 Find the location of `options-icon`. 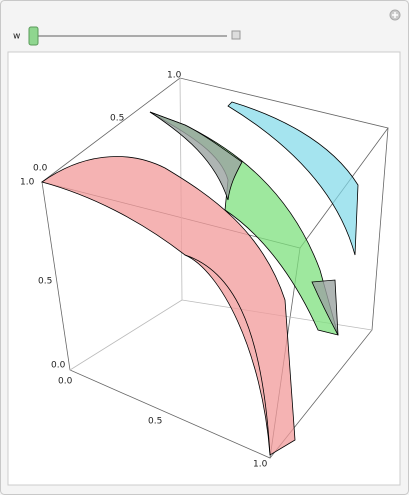

options-icon is located at coordinates (395, 15).